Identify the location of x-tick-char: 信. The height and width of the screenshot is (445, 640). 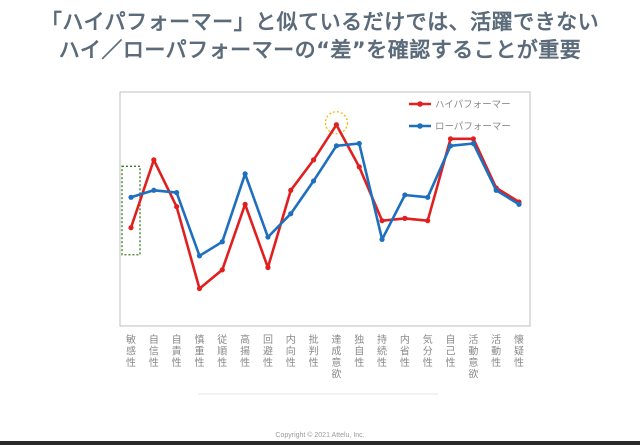
(154, 352).